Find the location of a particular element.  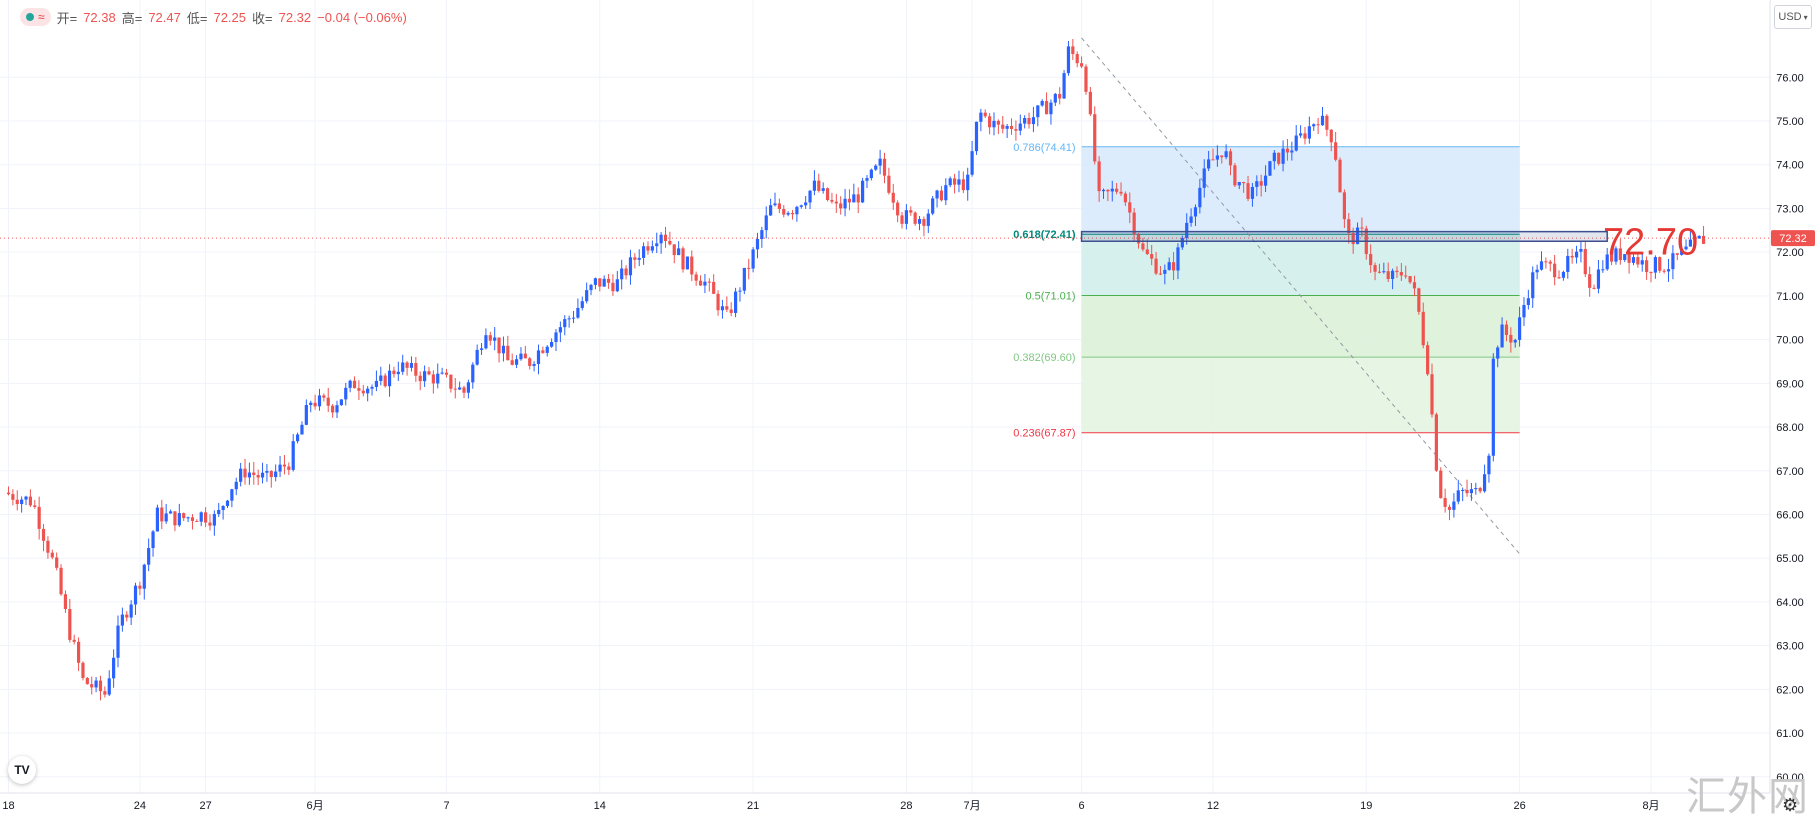

gear-icon: ⚙ is located at coordinates (1790, 805).